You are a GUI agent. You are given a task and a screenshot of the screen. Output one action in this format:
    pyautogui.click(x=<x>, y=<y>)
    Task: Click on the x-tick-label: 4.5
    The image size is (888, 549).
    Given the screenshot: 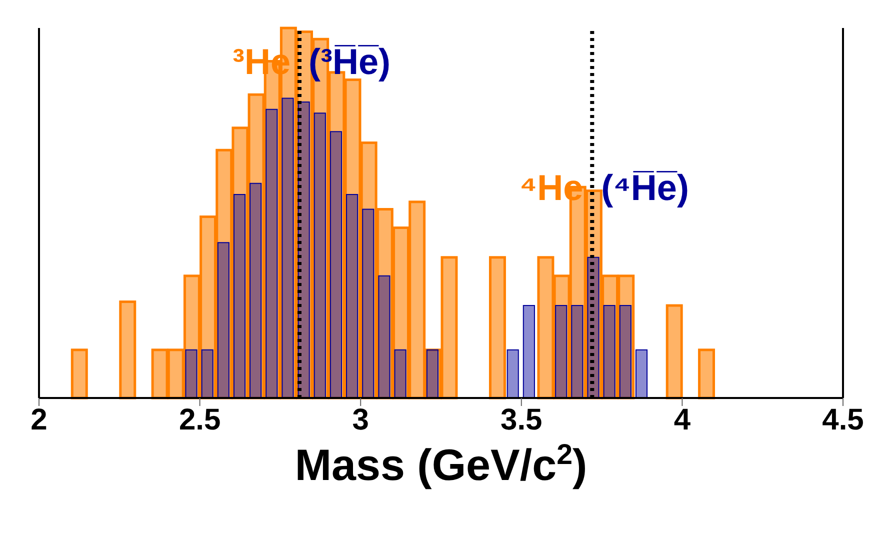 What is the action you would take?
    pyautogui.click(x=843, y=419)
    